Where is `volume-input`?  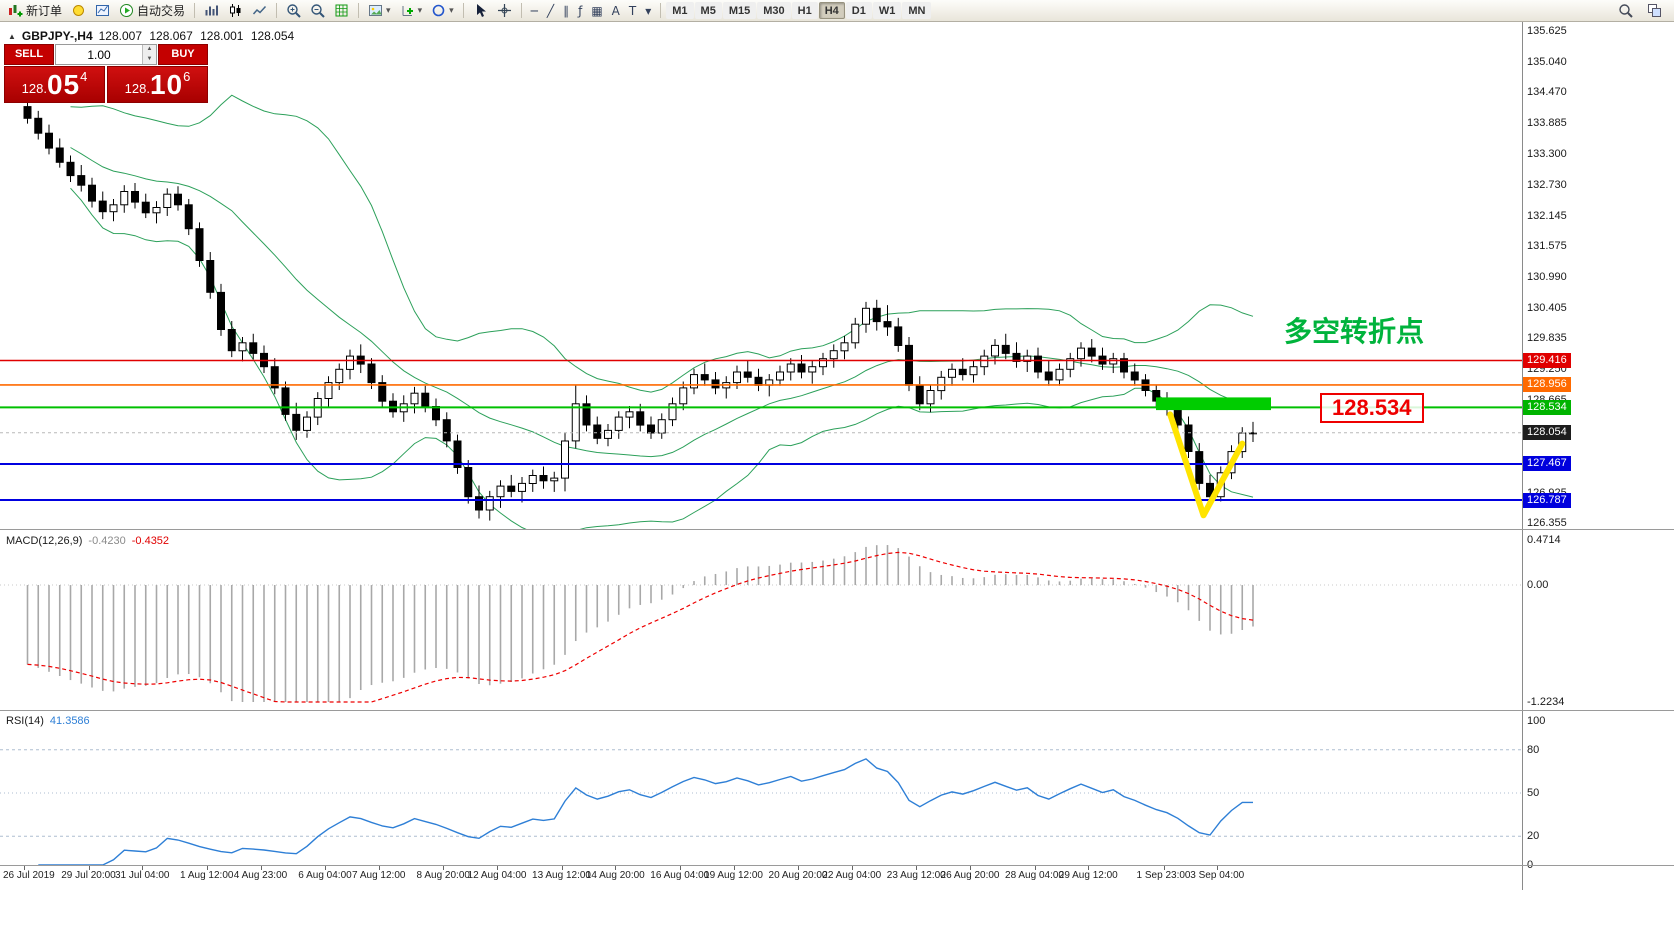 volume-input is located at coordinates (99, 54).